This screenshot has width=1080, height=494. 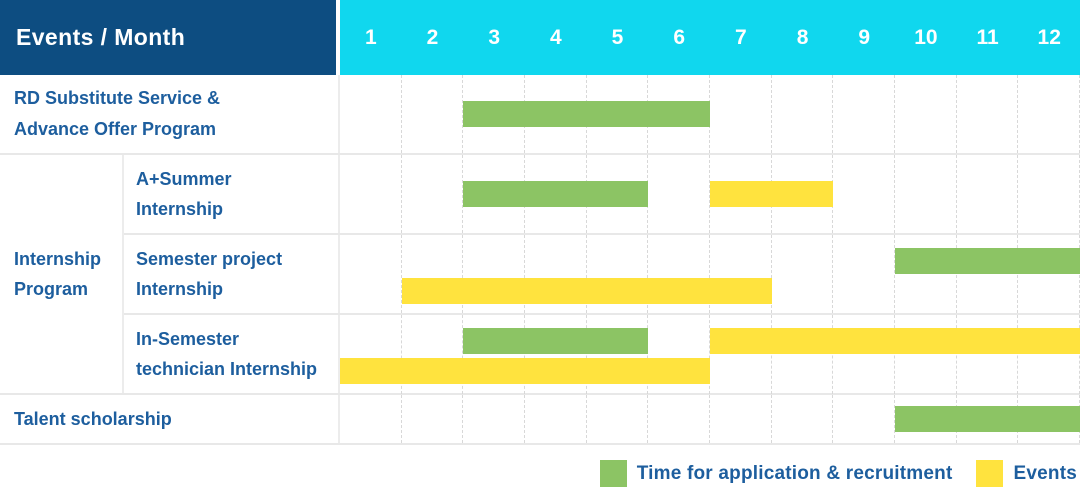 I want to click on legend-label: Time for application & recruitment, so click(x=794, y=473).